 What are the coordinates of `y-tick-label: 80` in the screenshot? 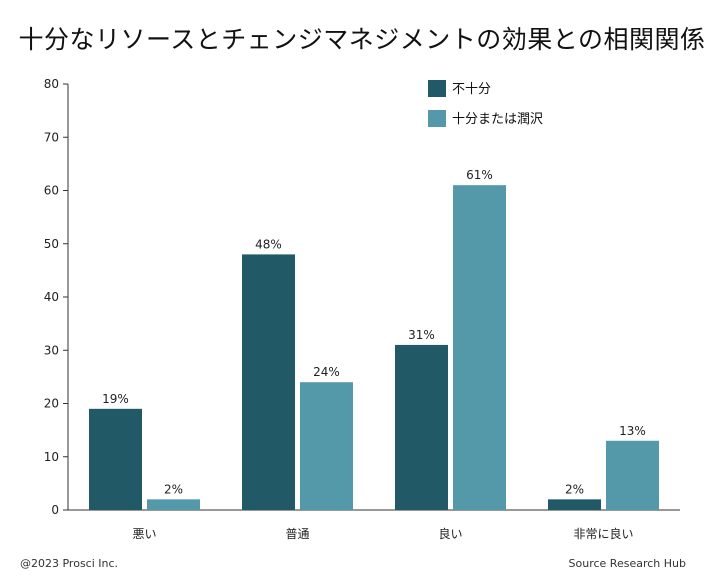 It's located at (51, 84).